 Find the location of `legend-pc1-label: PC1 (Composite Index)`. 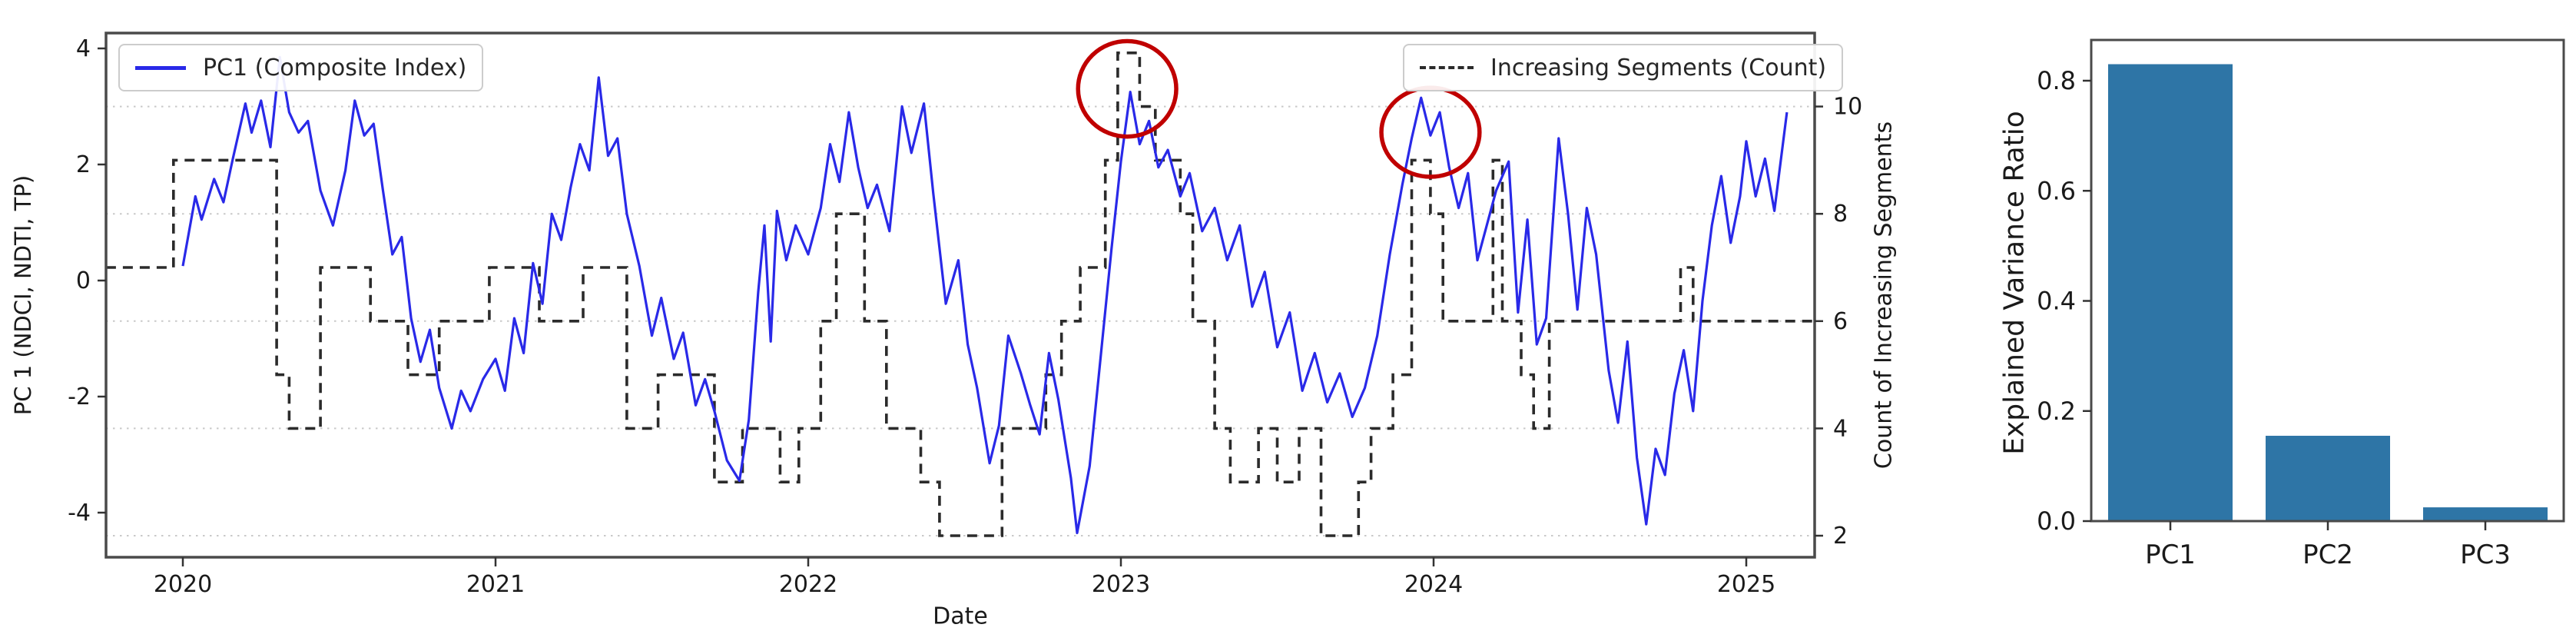

legend-pc1-label: PC1 (Composite Index) is located at coordinates (335, 67).